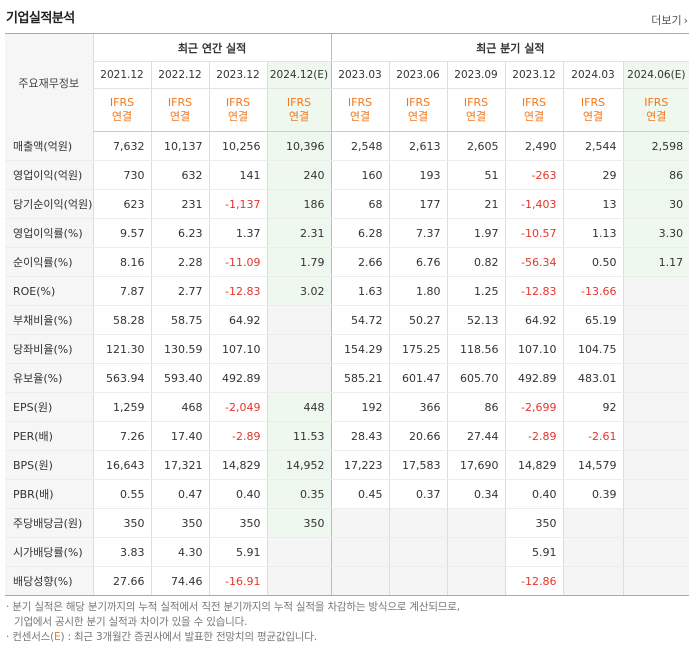 Image resolution: width=694 pixels, height=648 pixels. I want to click on more-link: 더보기 ›, so click(669, 20).